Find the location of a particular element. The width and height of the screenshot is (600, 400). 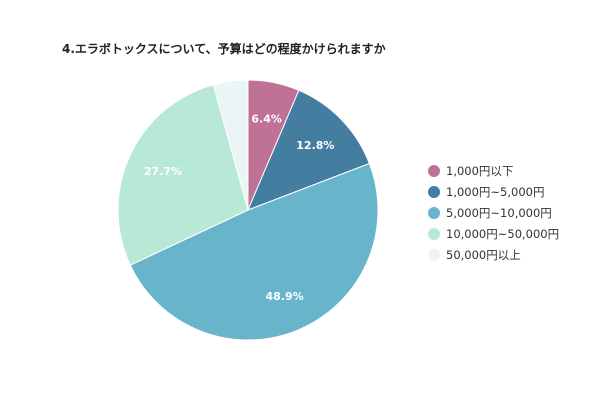

chart-title: 4.エラボトックスについて、予算はどの程度かけられますか is located at coordinates (224, 49).